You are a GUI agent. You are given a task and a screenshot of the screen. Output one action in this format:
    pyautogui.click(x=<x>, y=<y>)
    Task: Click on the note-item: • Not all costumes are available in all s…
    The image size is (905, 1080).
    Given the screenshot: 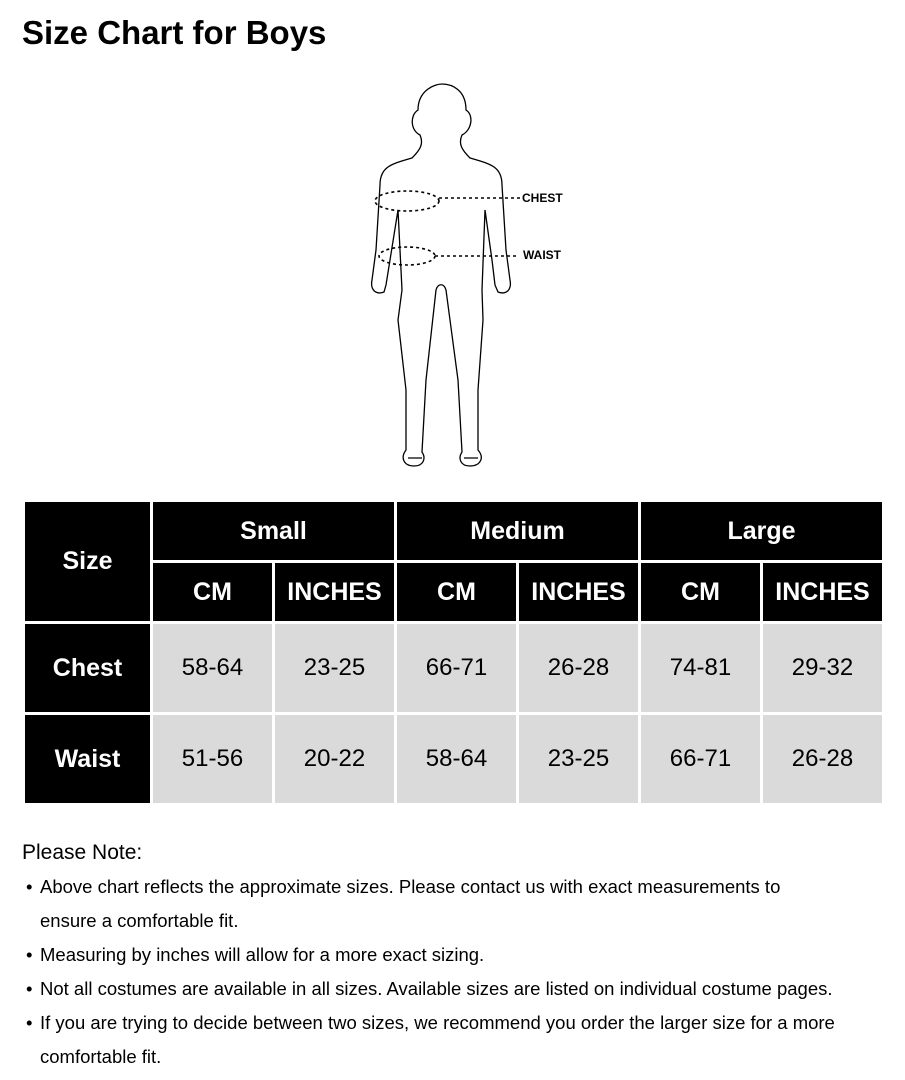 What is the action you would take?
    pyautogui.click(x=430, y=989)
    